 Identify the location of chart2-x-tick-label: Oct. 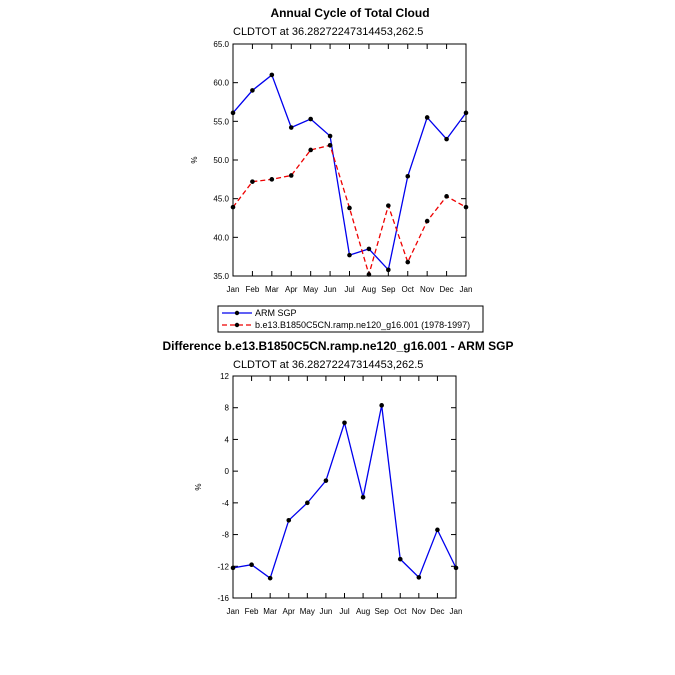
(400, 611).